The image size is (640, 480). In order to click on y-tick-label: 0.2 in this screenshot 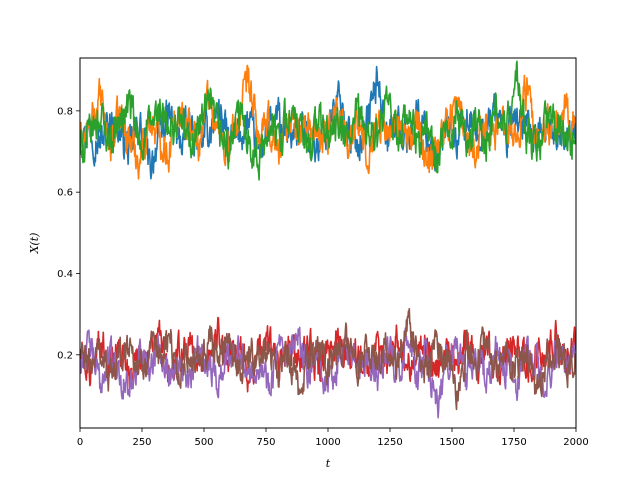, I will do `click(65, 355)`.